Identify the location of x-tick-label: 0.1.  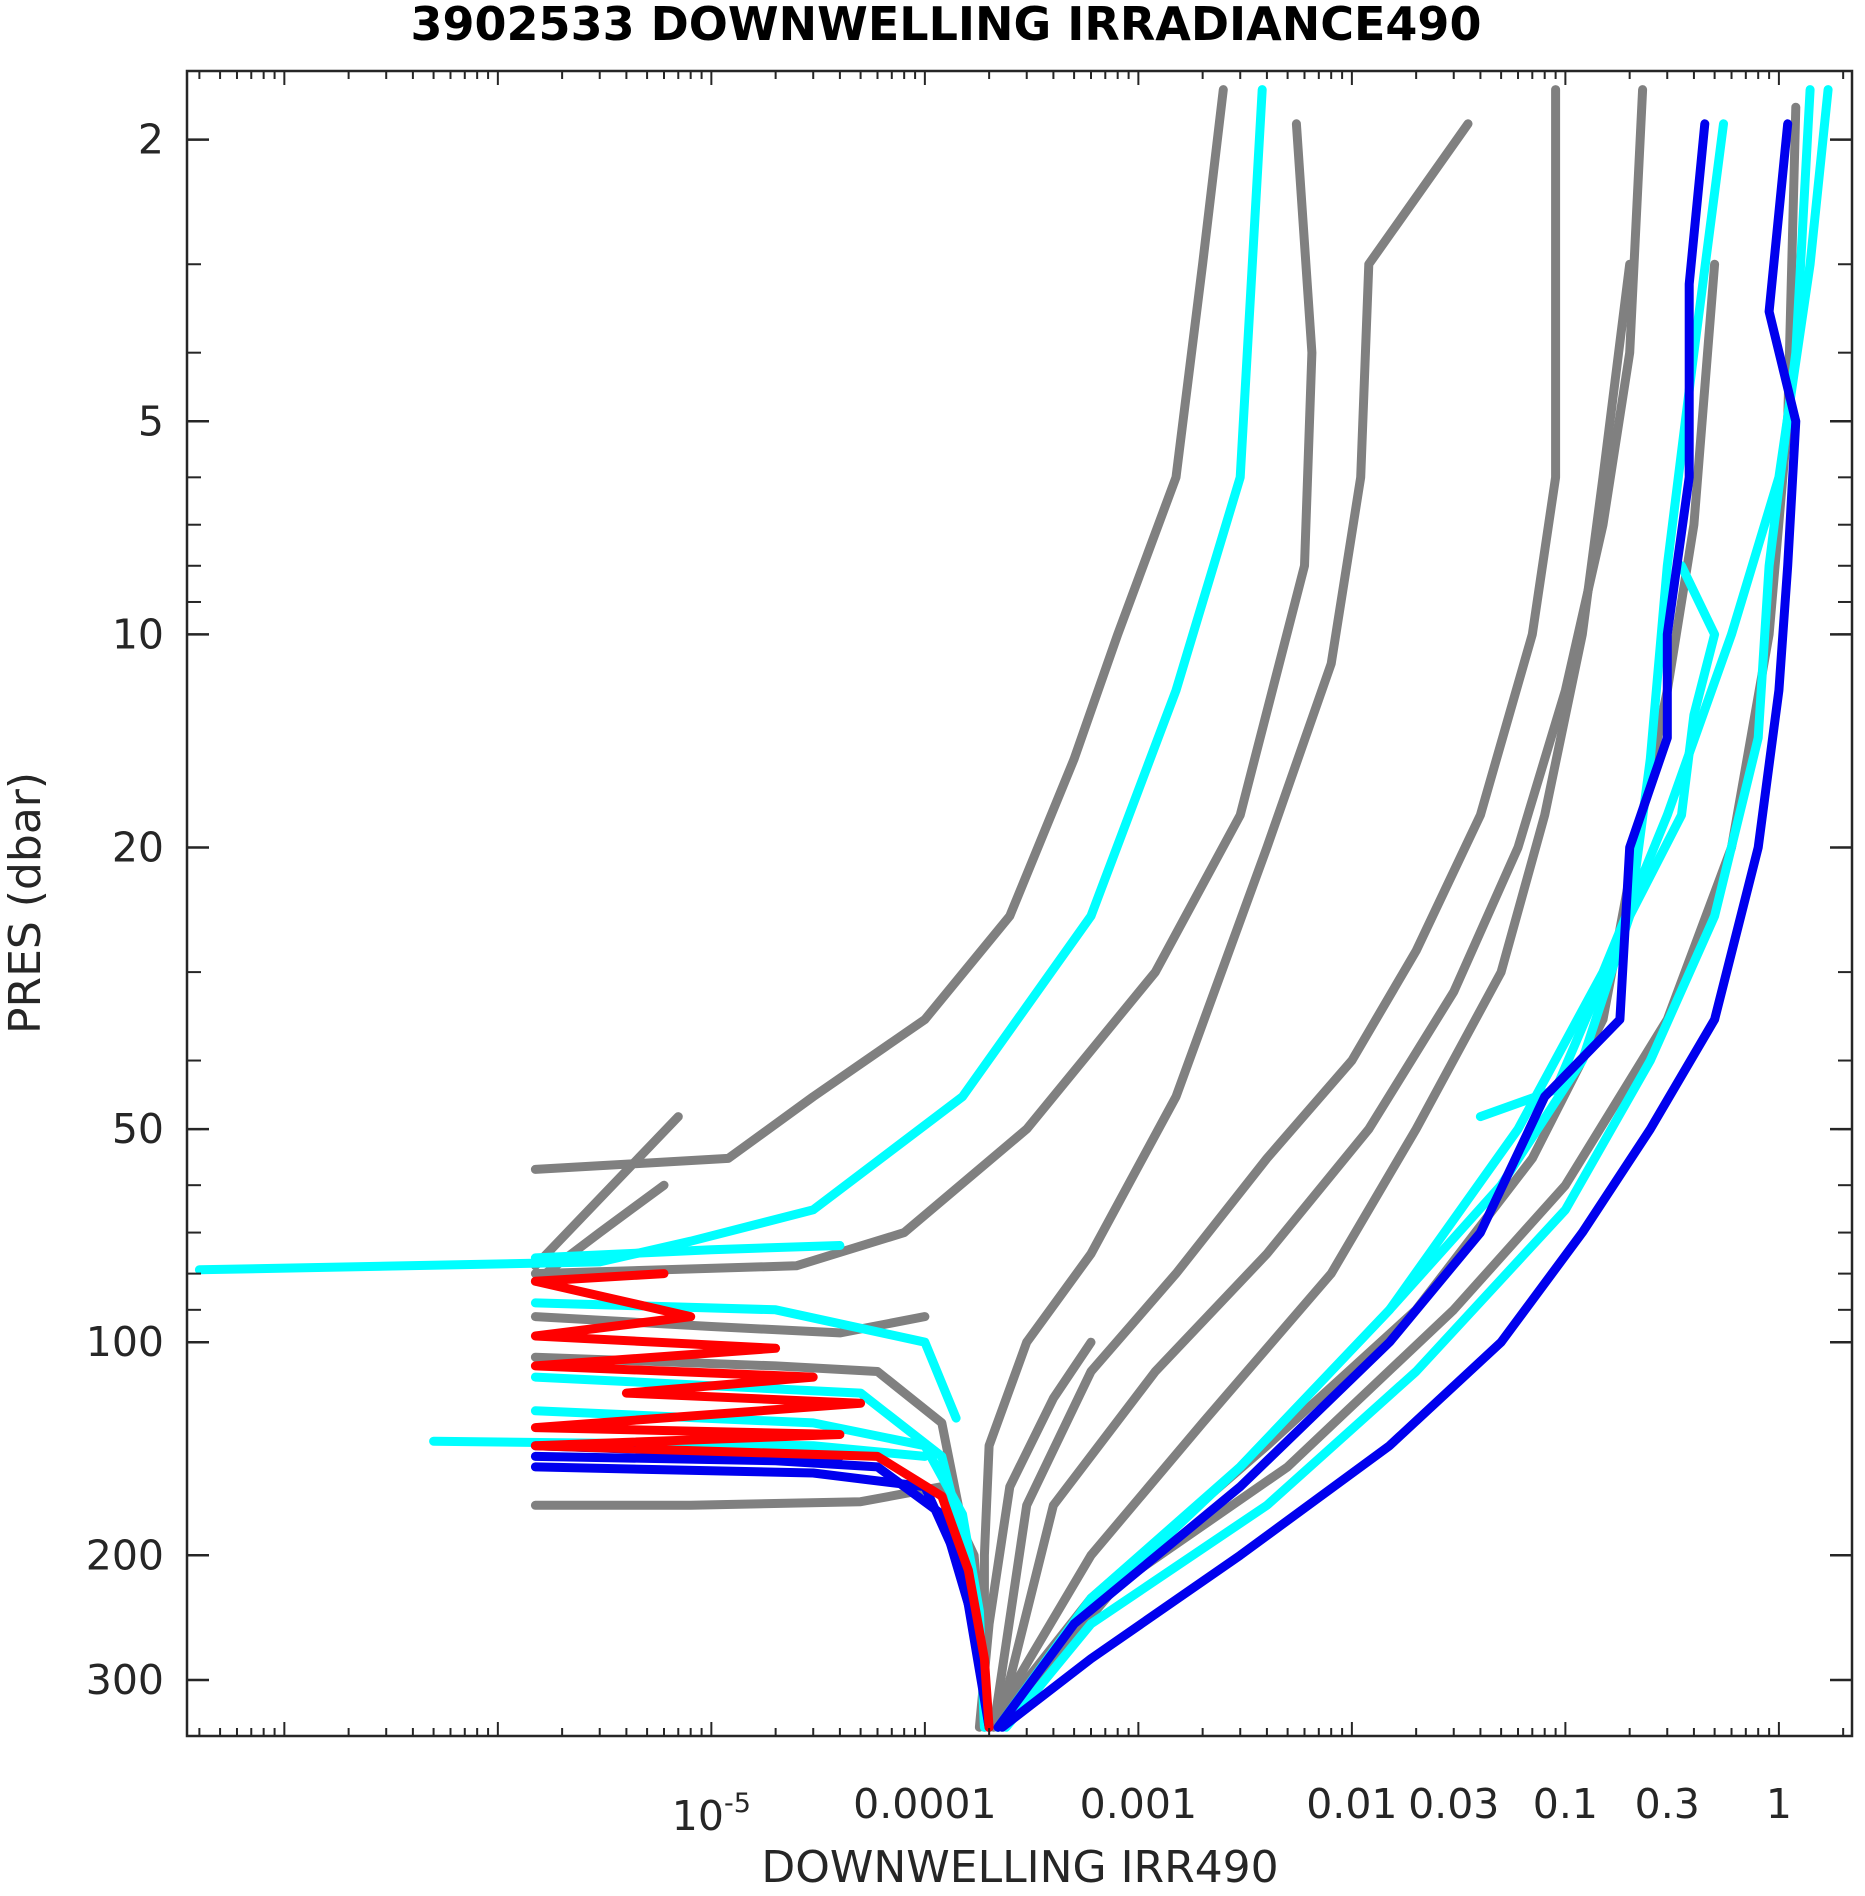
(1565, 1804).